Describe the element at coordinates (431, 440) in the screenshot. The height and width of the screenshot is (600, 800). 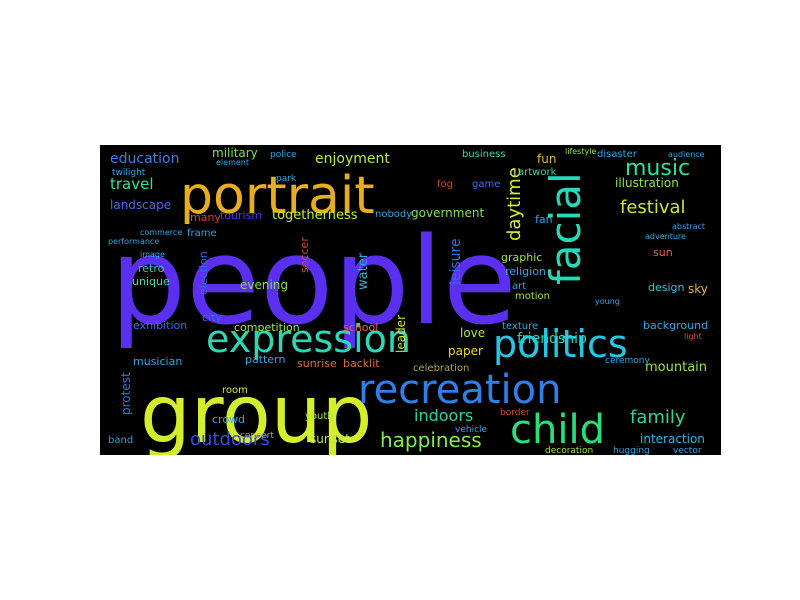
I see `word-happiness: happiness` at that location.